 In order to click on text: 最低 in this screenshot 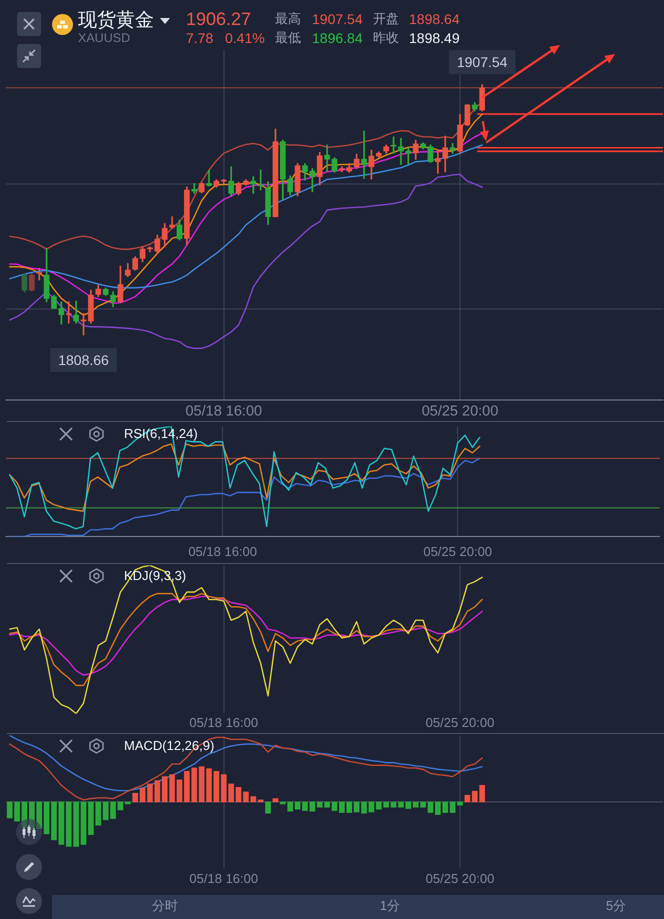, I will do `click(288, 38)`.